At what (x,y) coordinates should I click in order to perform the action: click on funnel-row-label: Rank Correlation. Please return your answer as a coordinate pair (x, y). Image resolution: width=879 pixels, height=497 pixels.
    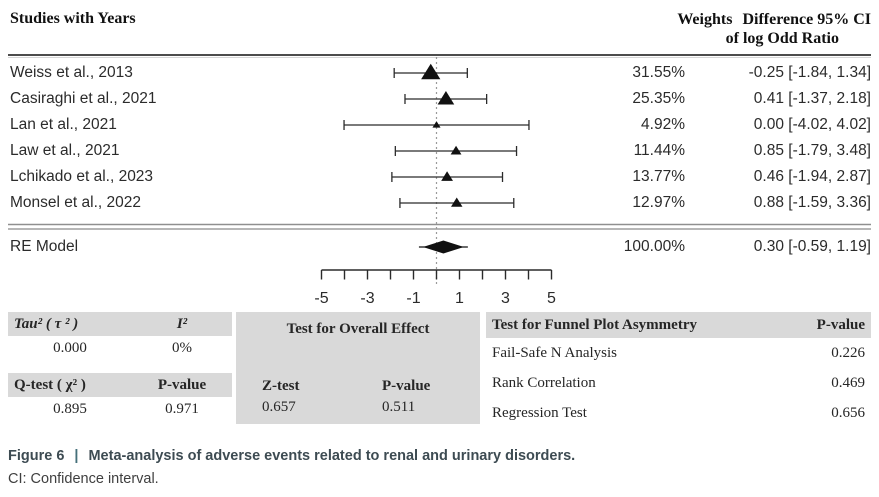
    Looking at the image, I should click on (544, 383).